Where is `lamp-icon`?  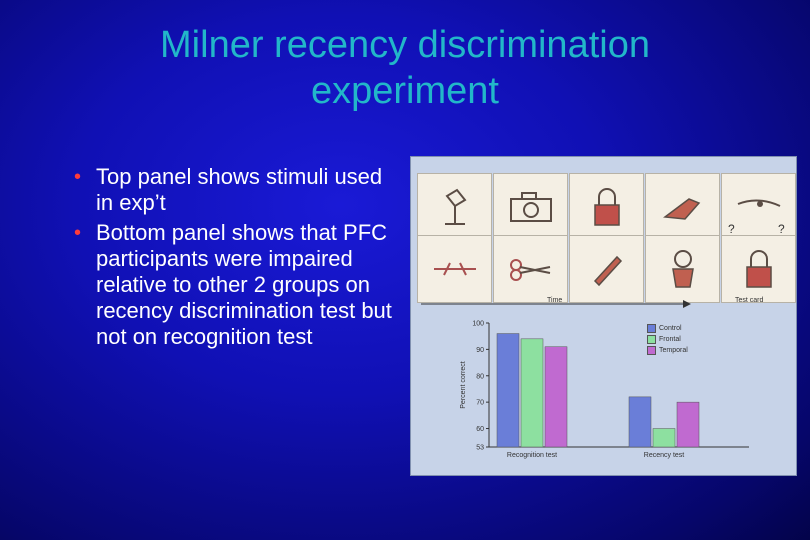
lamp-icon is located at coordinates (454, 207).